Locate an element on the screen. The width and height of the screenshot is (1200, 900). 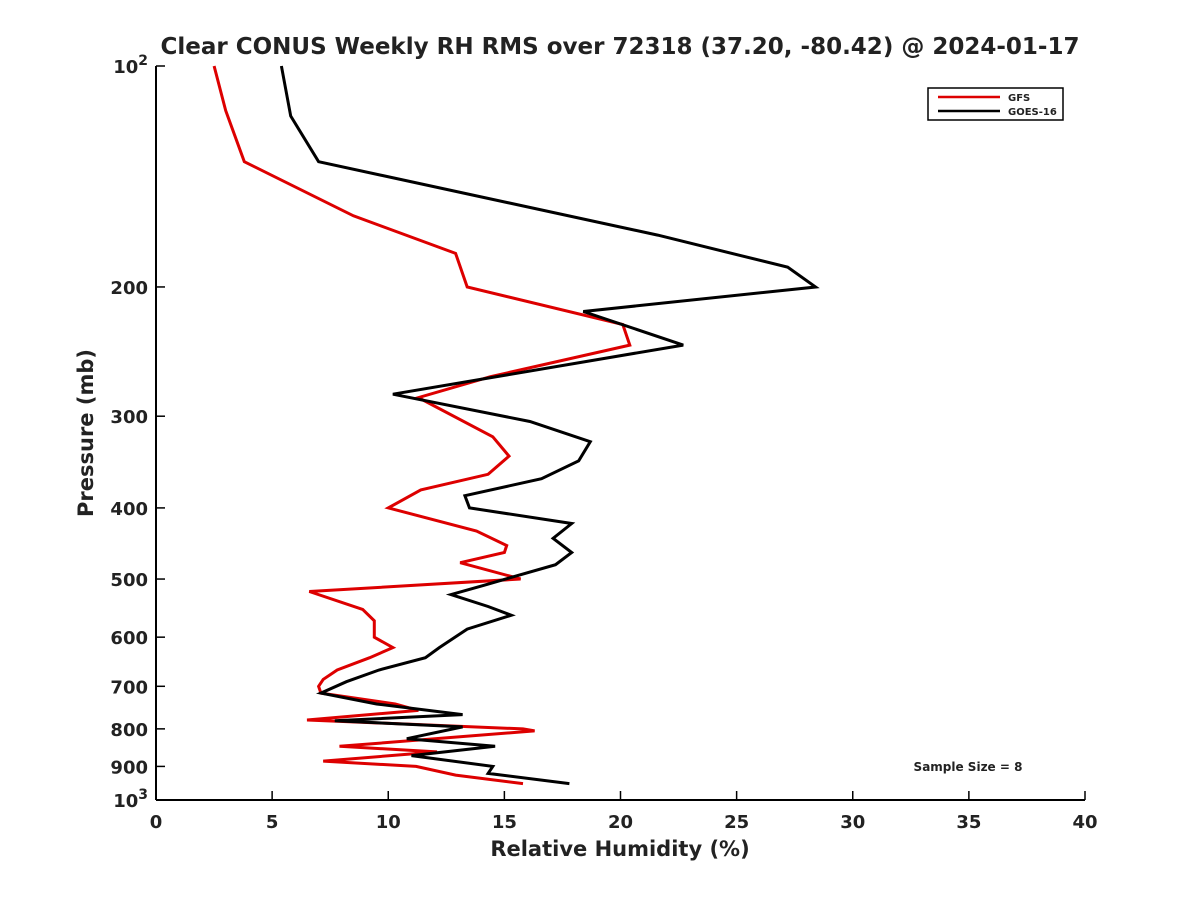
y-tick-label: 800 is located at coordinates (129, 730).